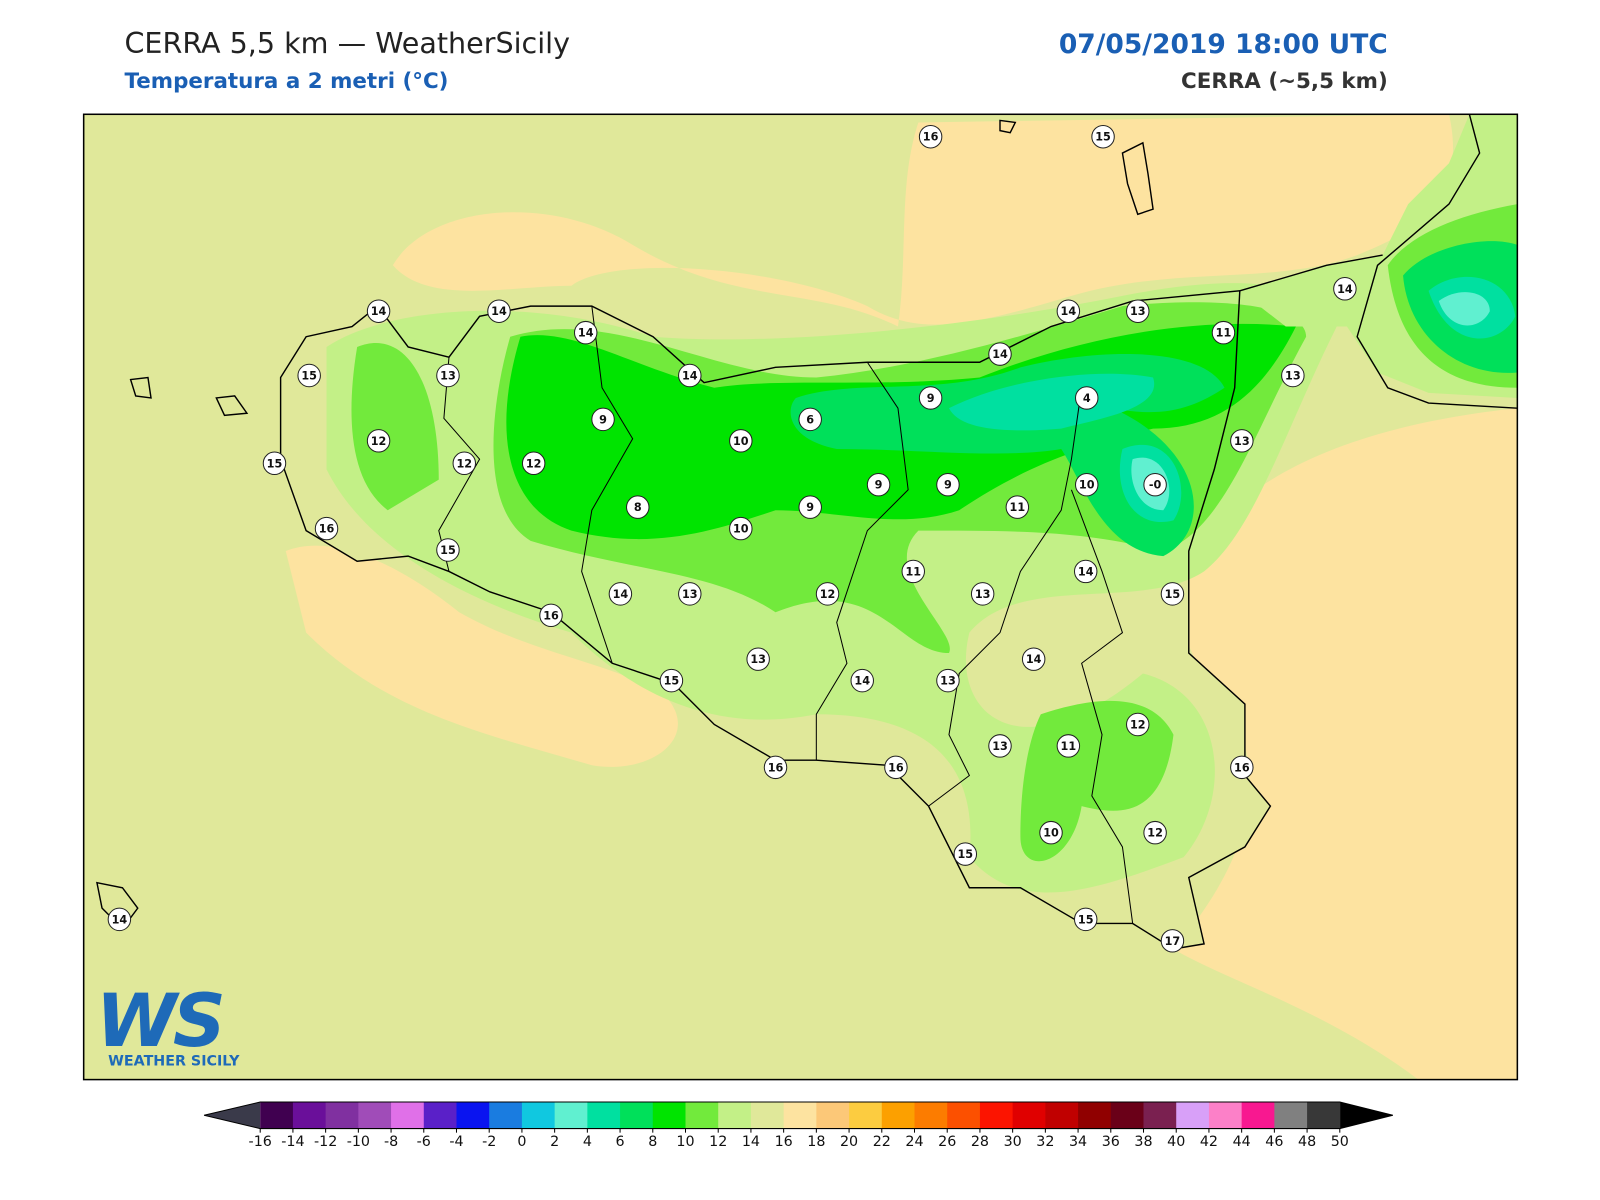 This screenshot has width=1600, height=1200. I want to click on station: 17, so click(1172, 941).